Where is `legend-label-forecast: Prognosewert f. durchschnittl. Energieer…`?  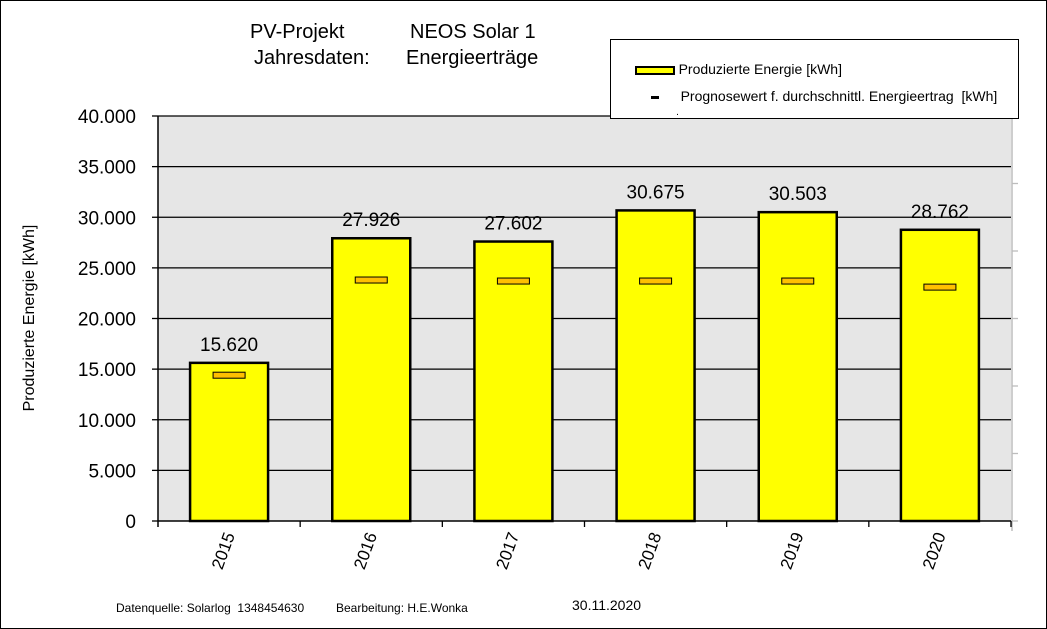 legend-label-forecast: Prognosewert f. durchschnittl. Energieer… is located at coordinates (839, 96).